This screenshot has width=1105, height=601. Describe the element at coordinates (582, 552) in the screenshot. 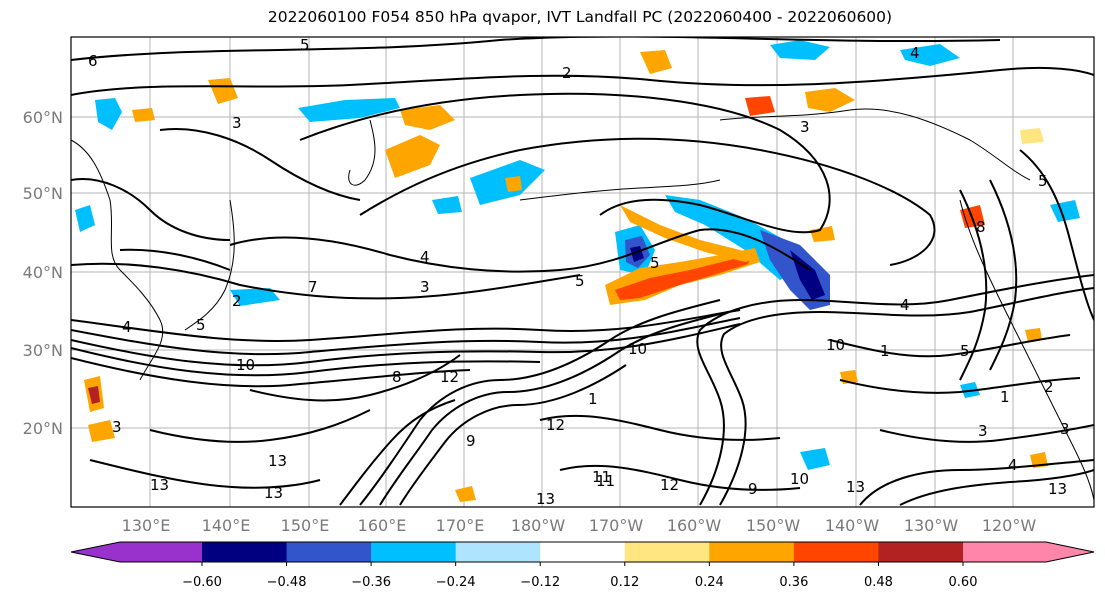

I see `colorbar` at that location.